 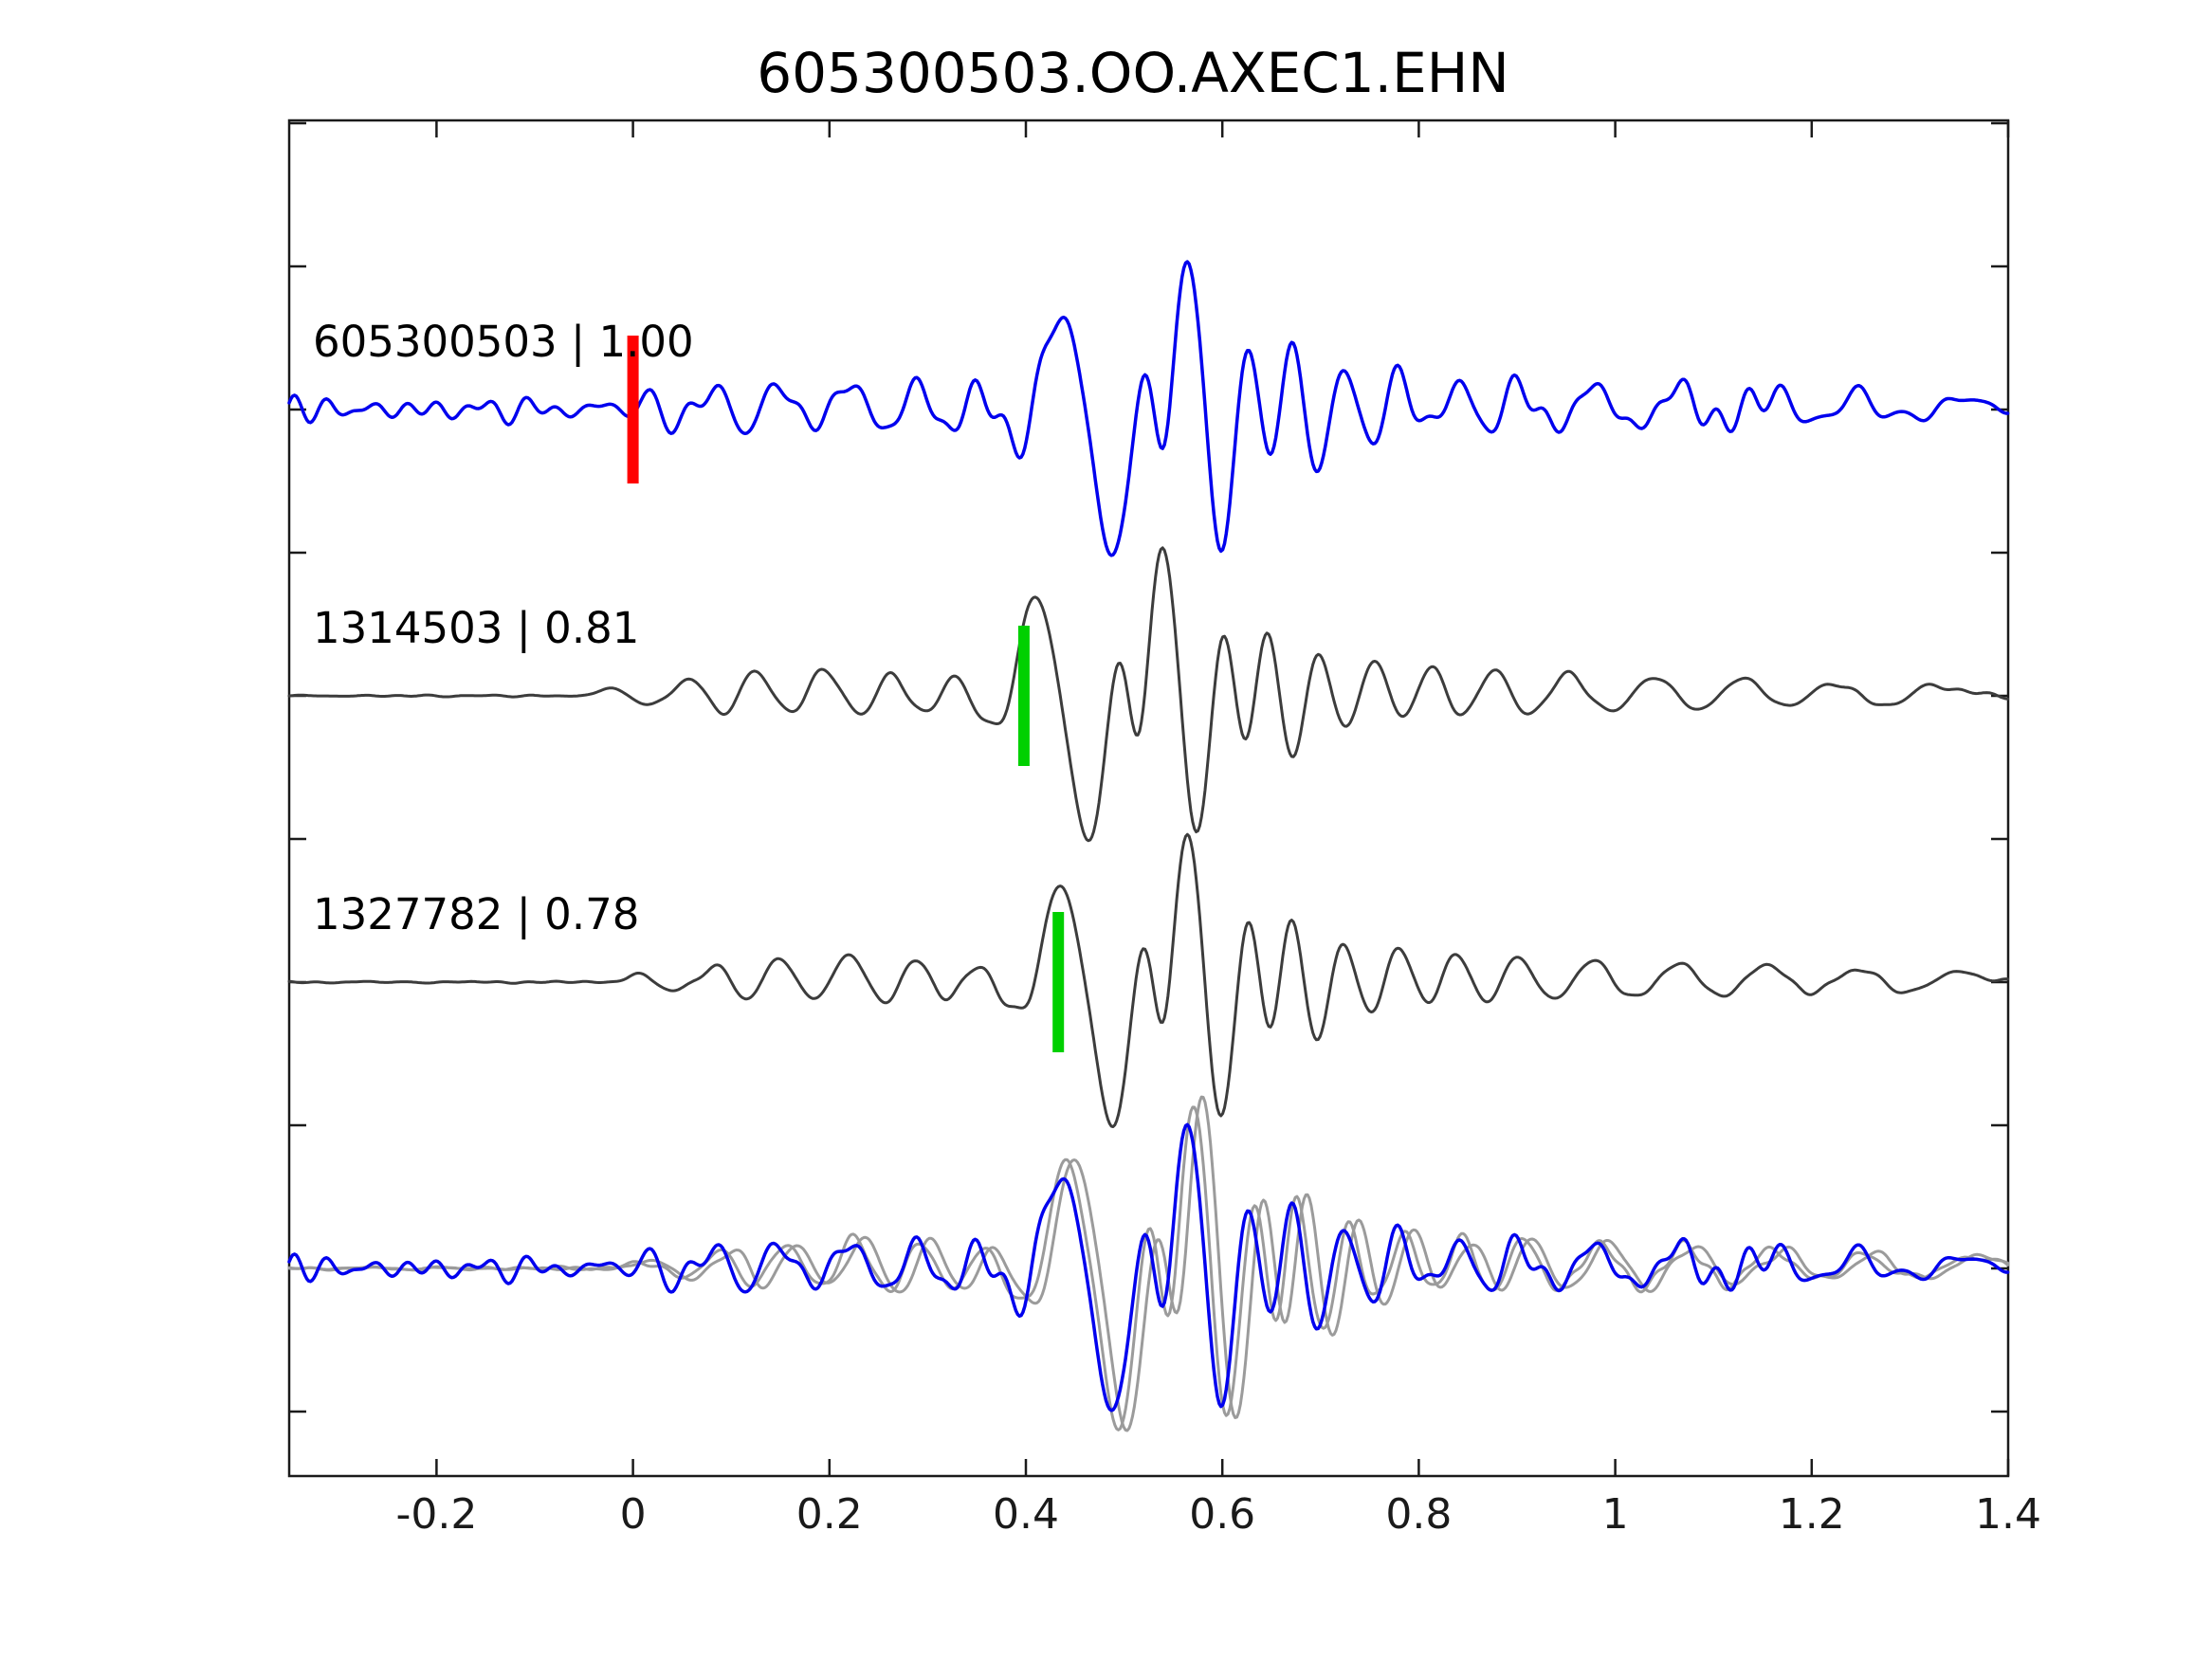 What do you see at coordinates (2008, 1514) in the screenshot?
I see `x-tick-label: 1.4` at bounding box center [2008, 1514].